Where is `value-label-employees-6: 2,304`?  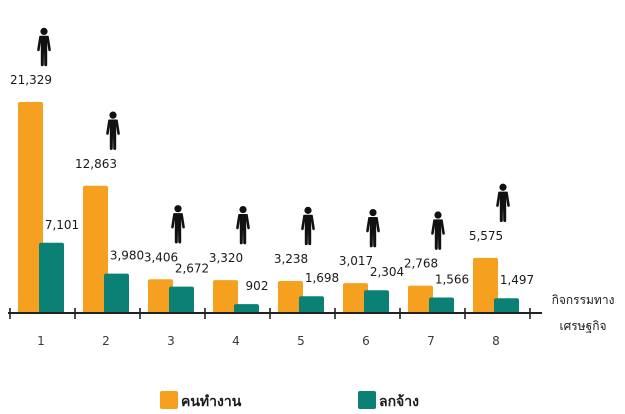 value-label-employees-6: 2,304 is located at coordinates (387, 272).